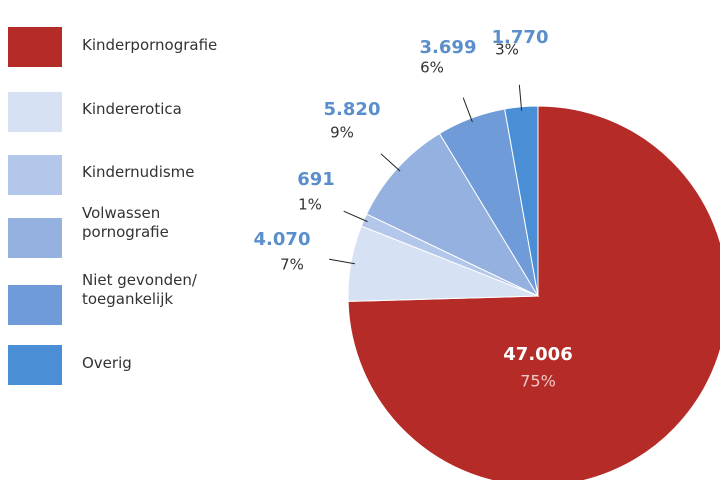  Describe the element at coordinates (538, 381) in the screenshot. I see `percent-label: 75%` at that location.